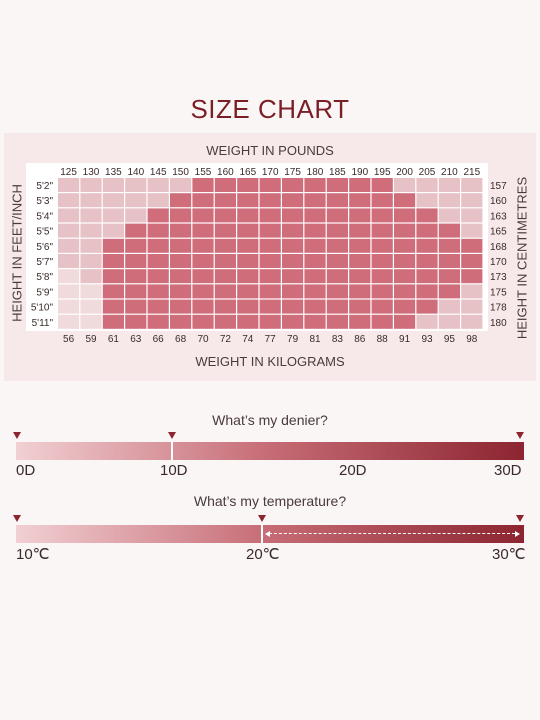 Image resolution: width=540 pixels, height=720 pixels. Describe the element at coordinates (498, 323) in the screenshot. I see `height-cm-tick-label: 180` at that location.